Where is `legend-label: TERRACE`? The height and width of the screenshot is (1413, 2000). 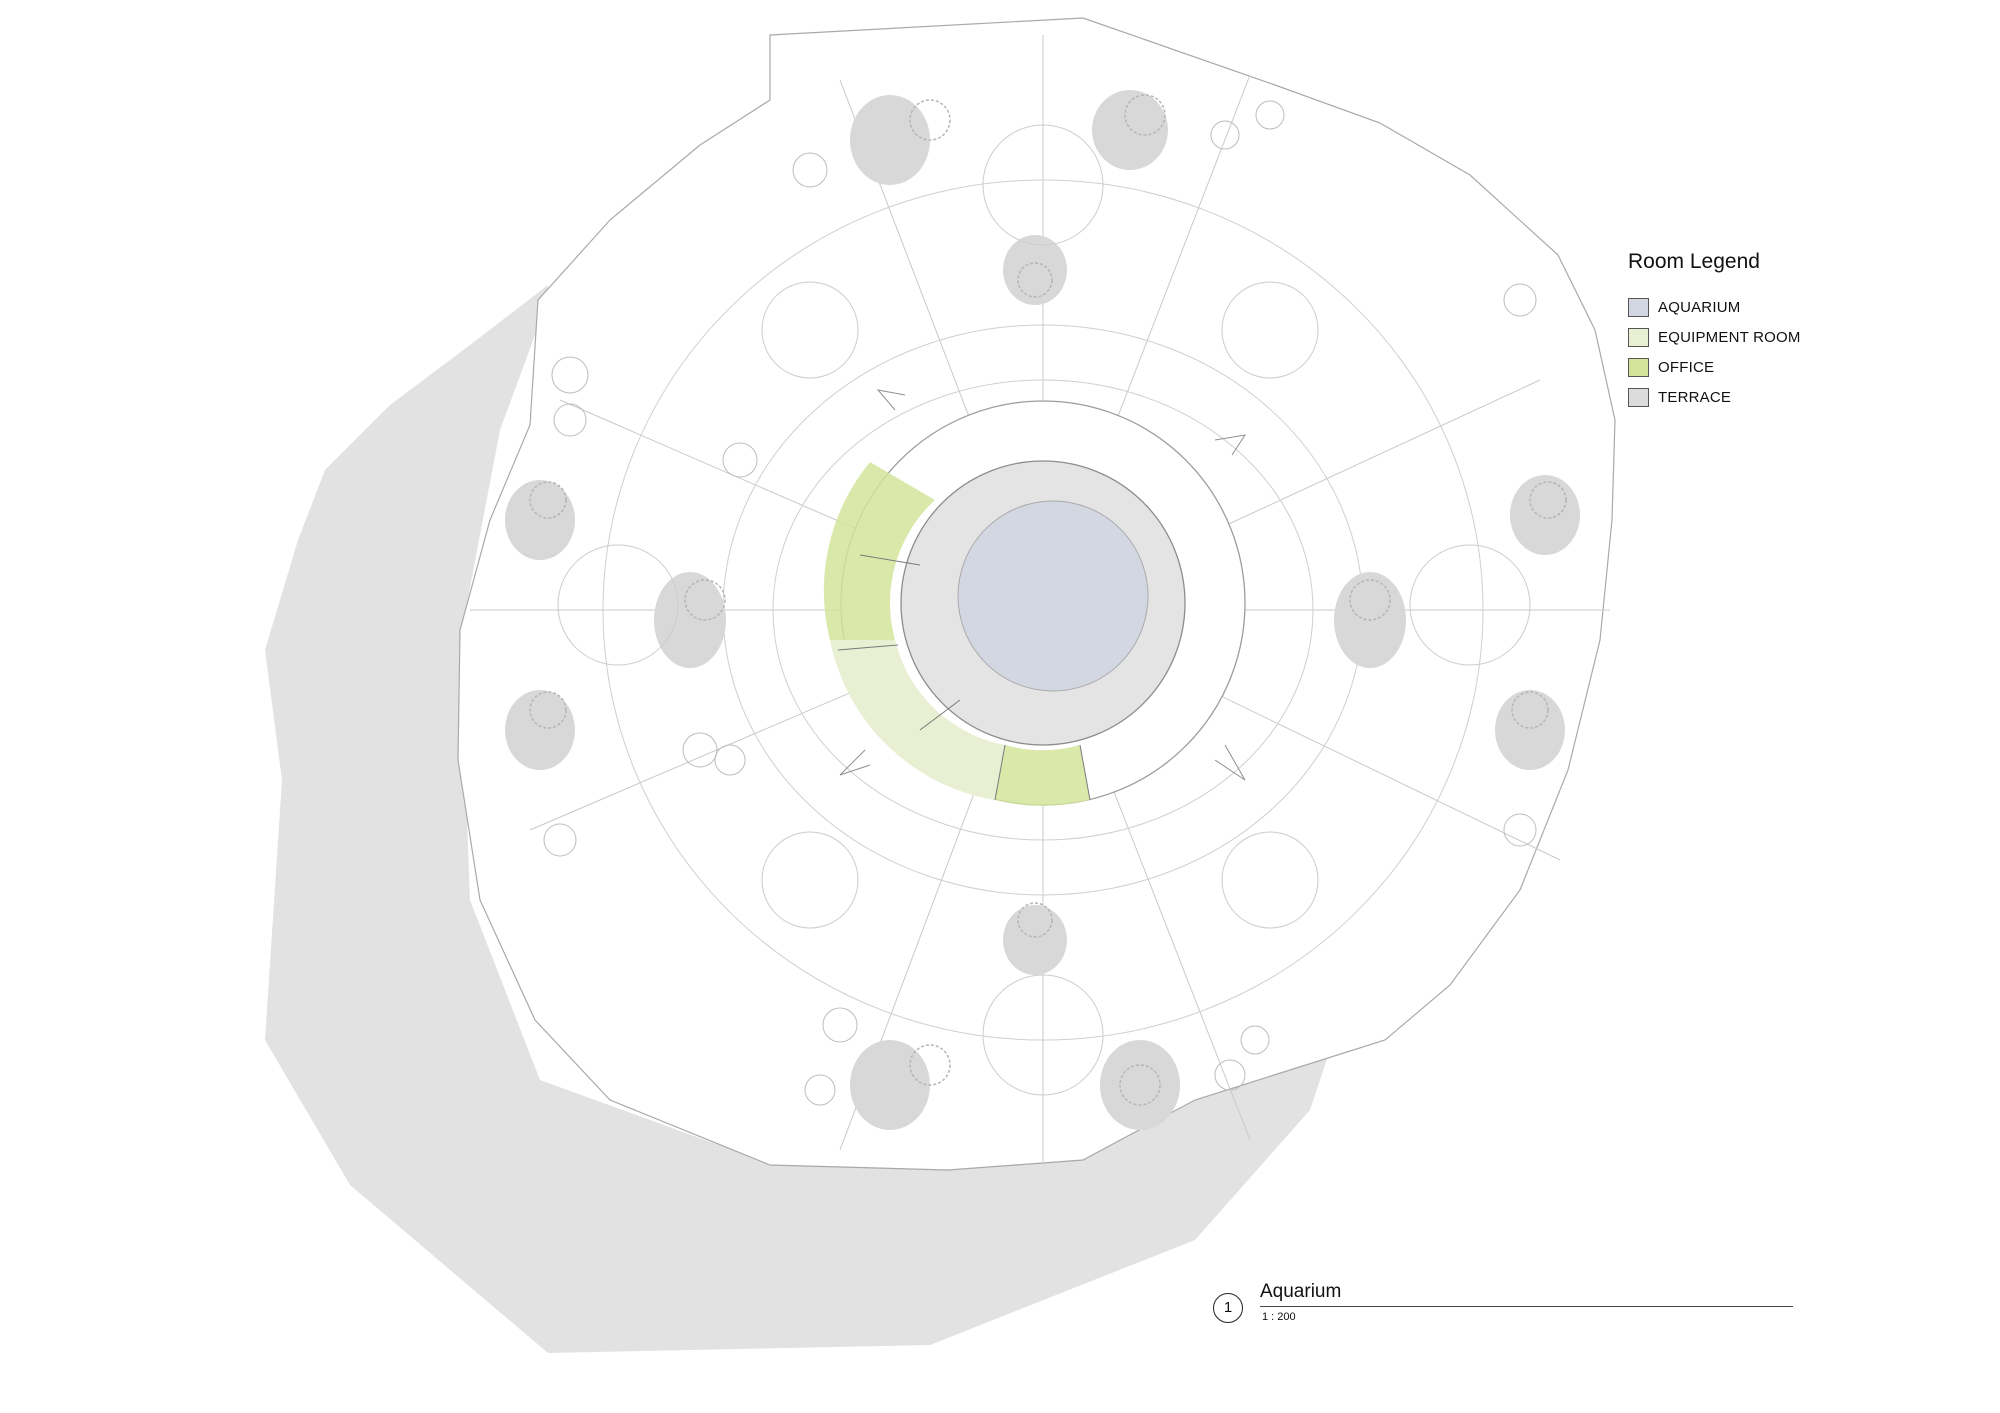 legend-label: TERRACE is located at coordinates (1695, 397).